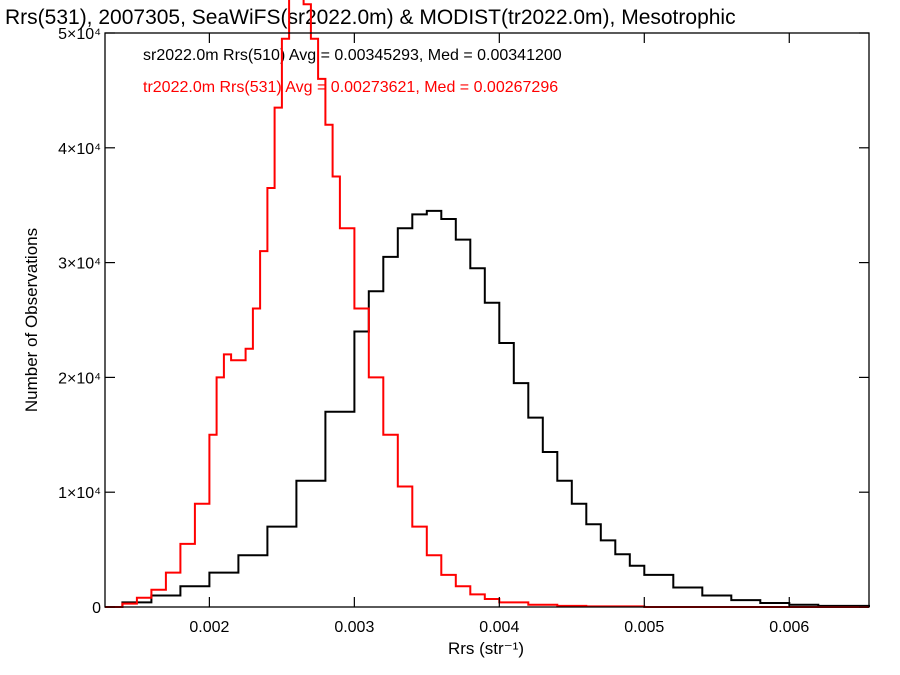  What do you see at coordinates (79, 378) in the screenshot?
I see `y-tick-label: 2×10⁴` at bounding box center [79, 378].